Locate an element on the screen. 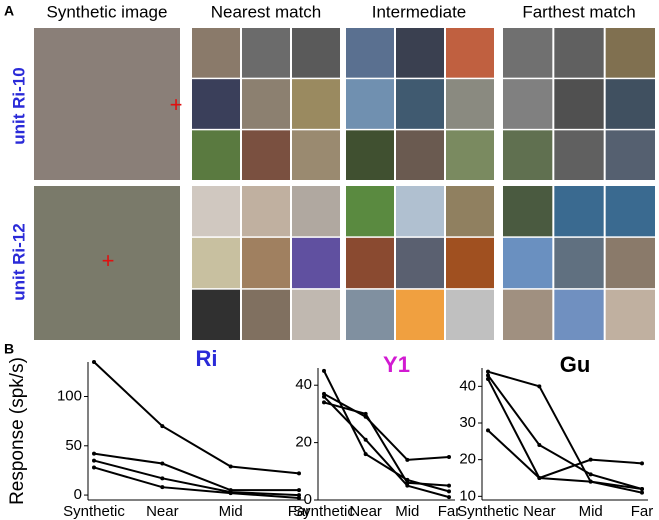 Image resolution: width=659 pixels, height=520 pixels. synthetic-image is located at coordinates (107, 263).